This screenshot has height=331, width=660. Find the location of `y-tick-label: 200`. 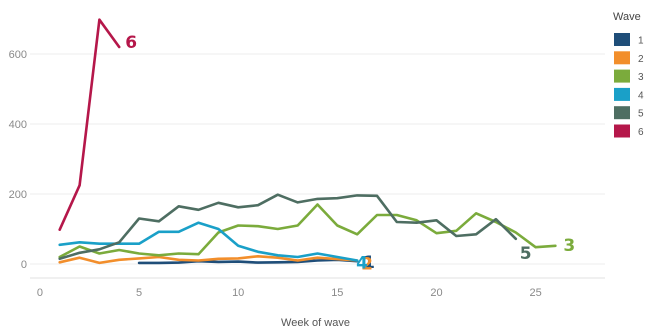

y-tick-label: 200 is located at coordinates (18, 195).